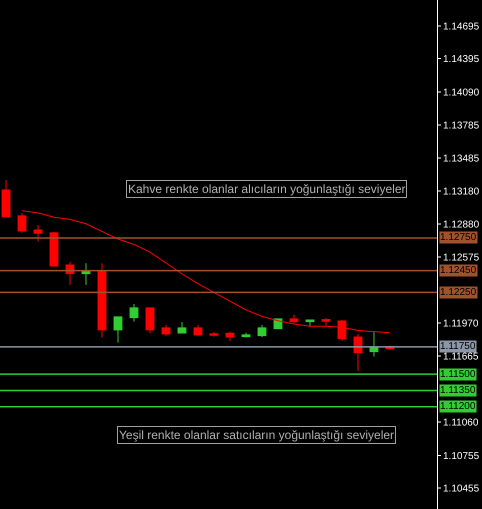  Describe the element at coordinates (461, 60) in the screenshot. I see `y-tick-label: 1.14395` at that location.